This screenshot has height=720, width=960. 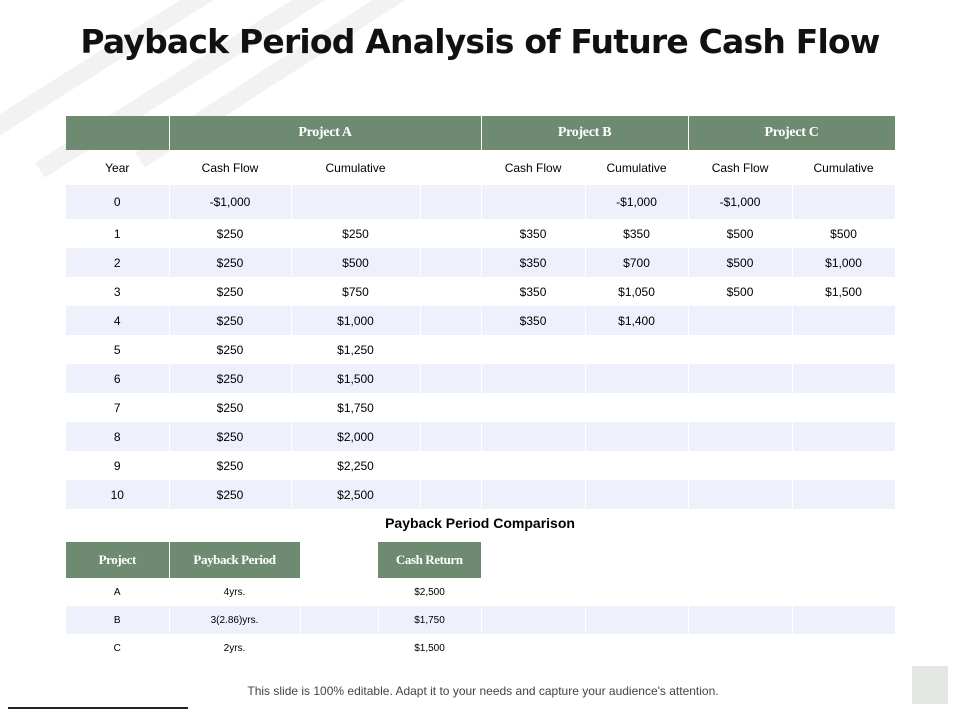 What do you see at coordinates (118, 378) in the screenshot?
I see `table-cell: 6` at bounding box center [118, 378].